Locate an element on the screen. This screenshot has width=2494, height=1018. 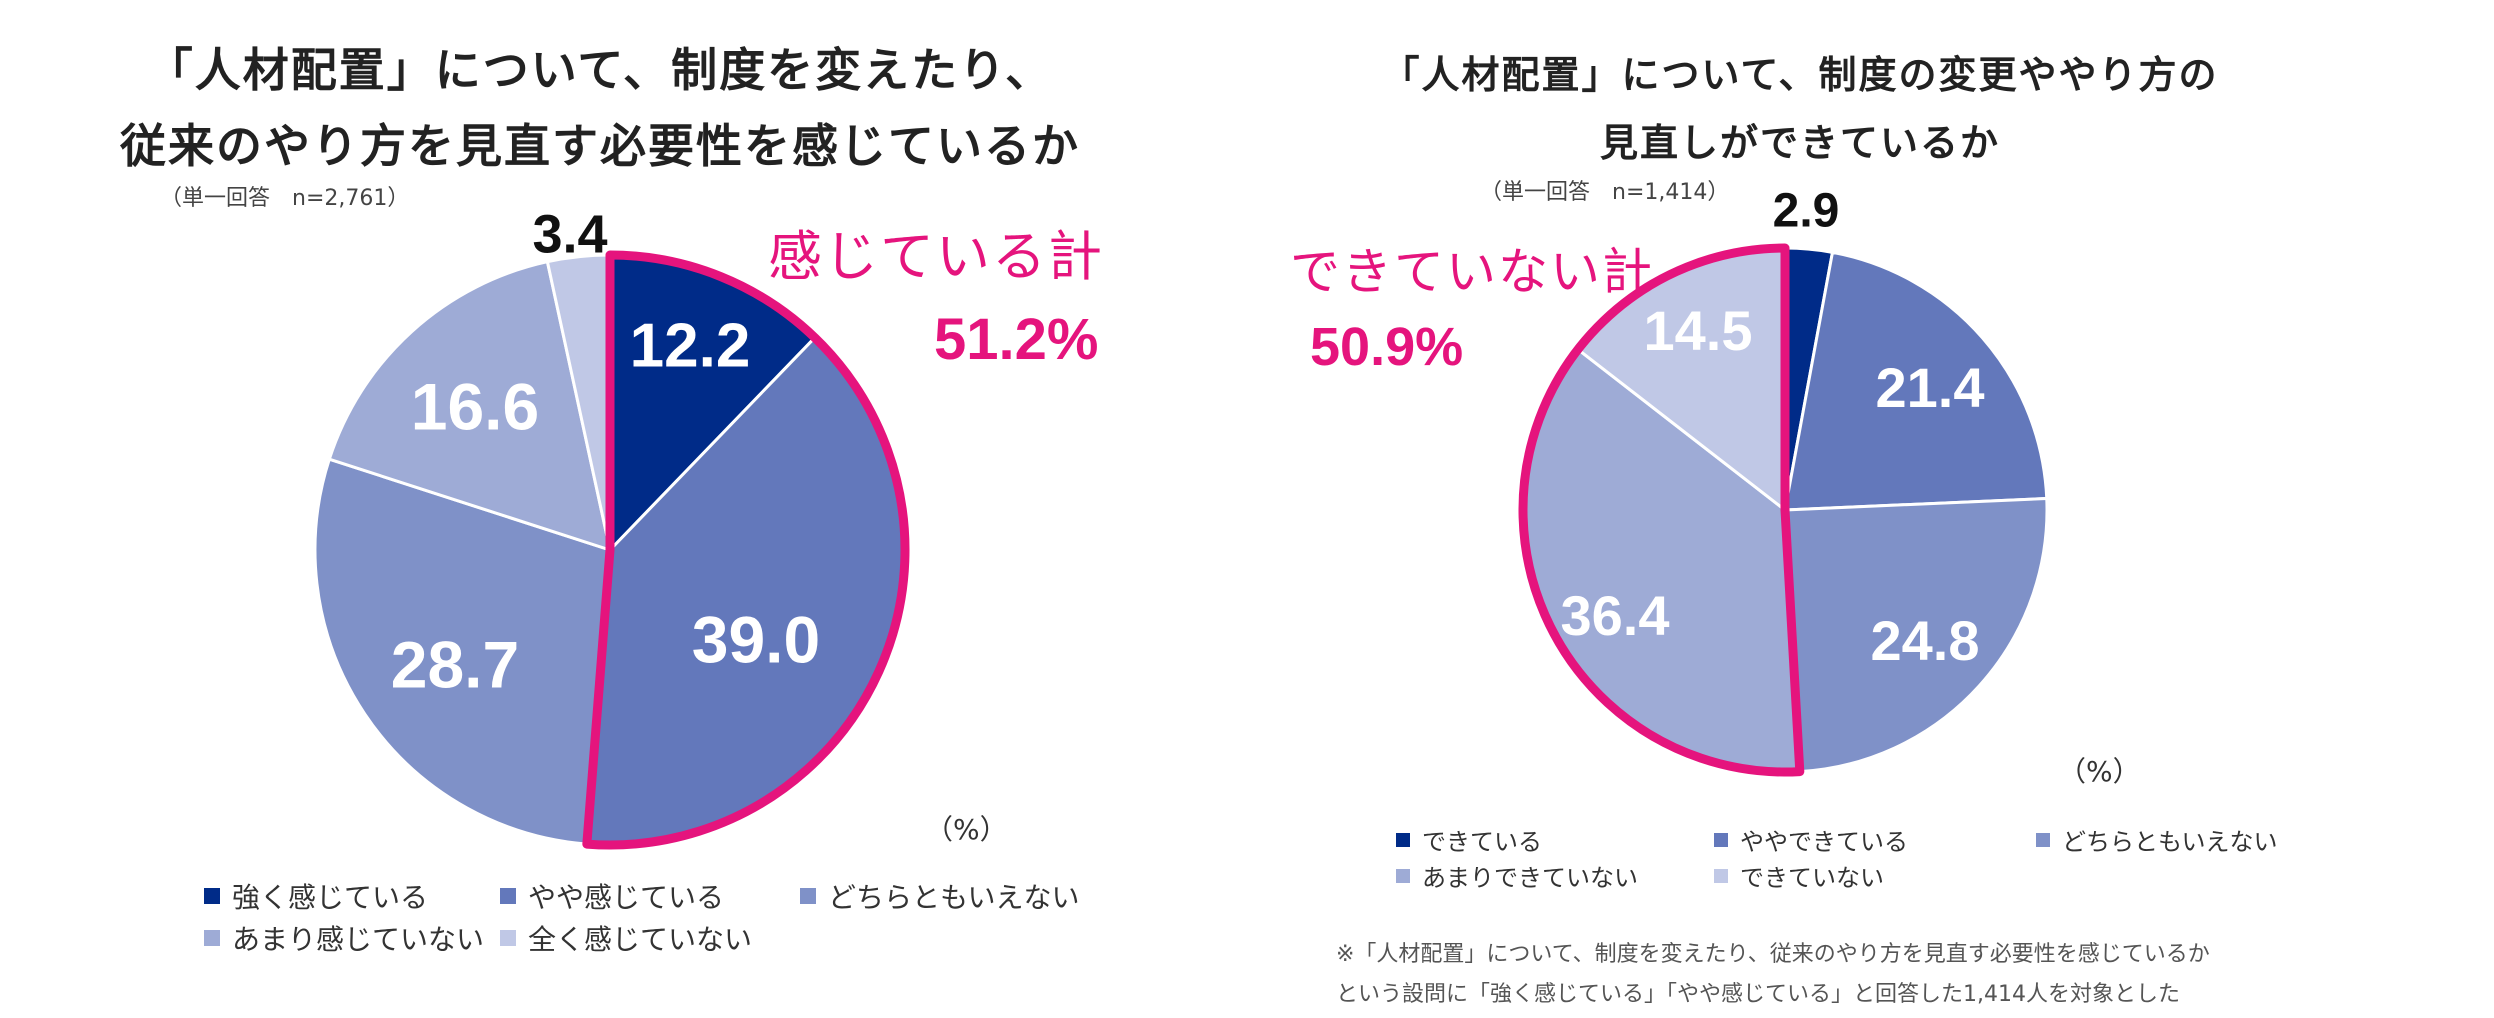
chart1-callout-value: 51.2% is located at coordinates (1016, 339).